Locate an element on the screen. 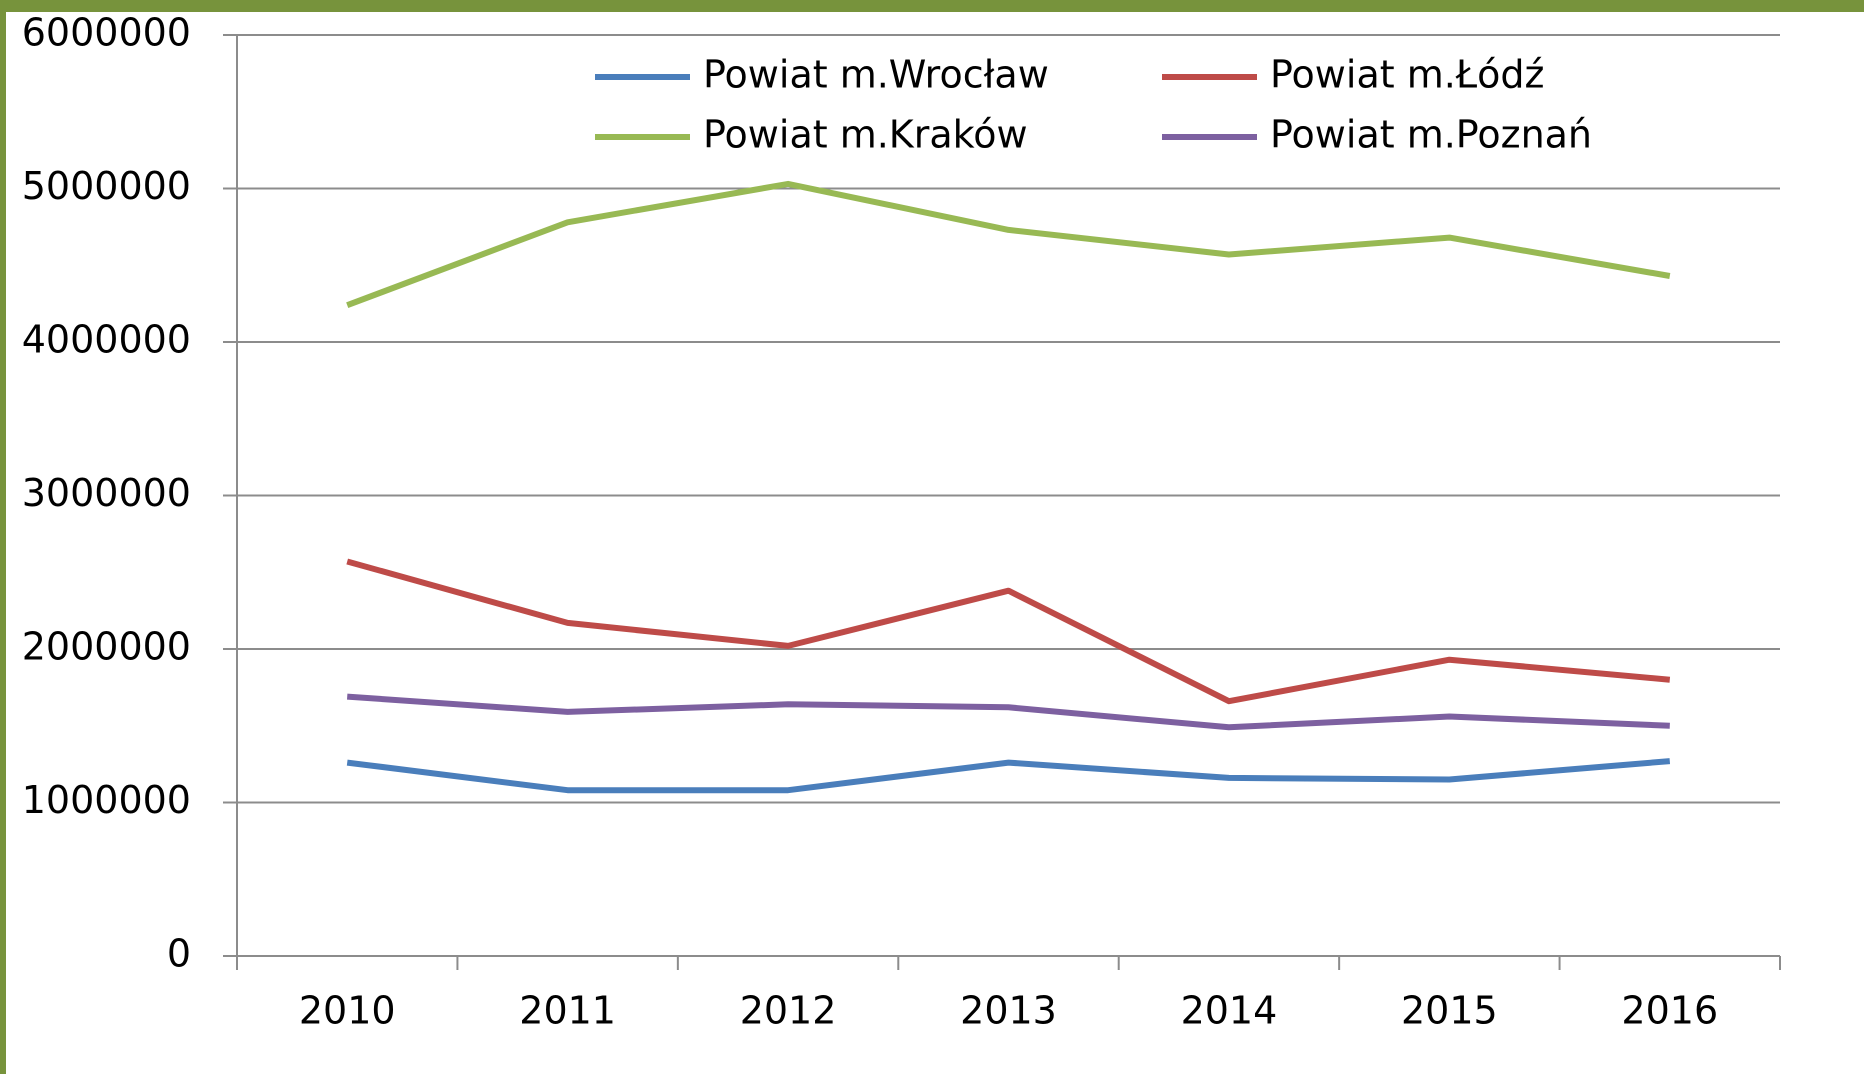 The height and width of the screenshot is (1074, 1864). legend-label: Powiat m.Wrocław is located at coordinates (876, 75).